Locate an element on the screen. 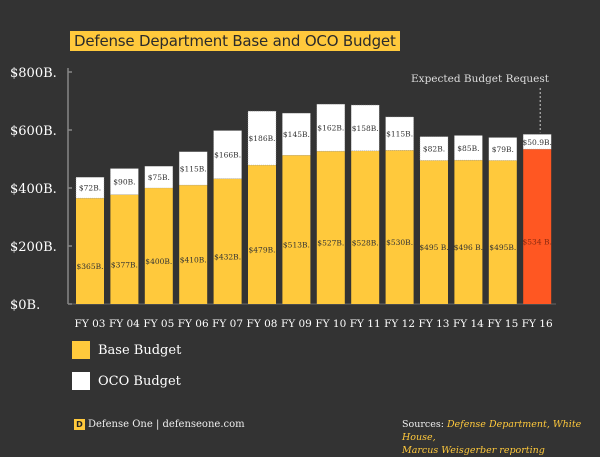  bar-base-fy16 is located at coordinates (537, 226).